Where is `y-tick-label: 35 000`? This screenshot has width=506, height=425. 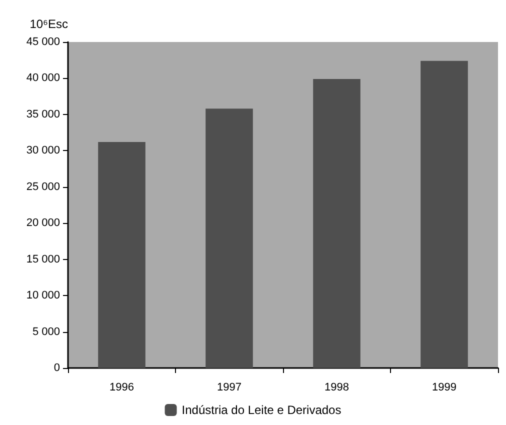
y-tick-label: 35 000 is located at coordinates (43, 114).